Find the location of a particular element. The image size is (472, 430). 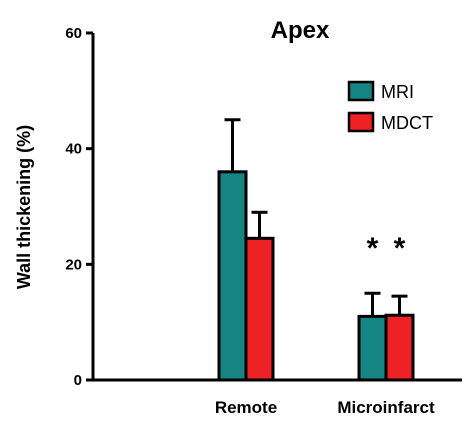

legend-label-mri: MRI is located at coordinates (397, 92).